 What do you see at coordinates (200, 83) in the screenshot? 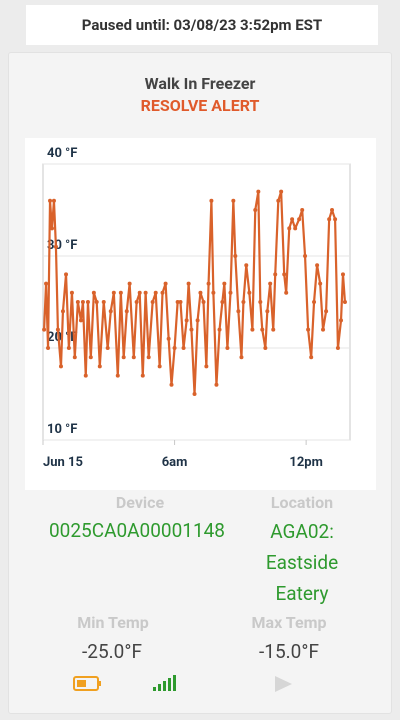
I see `card-title: Walk In Freezer` at bounding box center [200, 83].